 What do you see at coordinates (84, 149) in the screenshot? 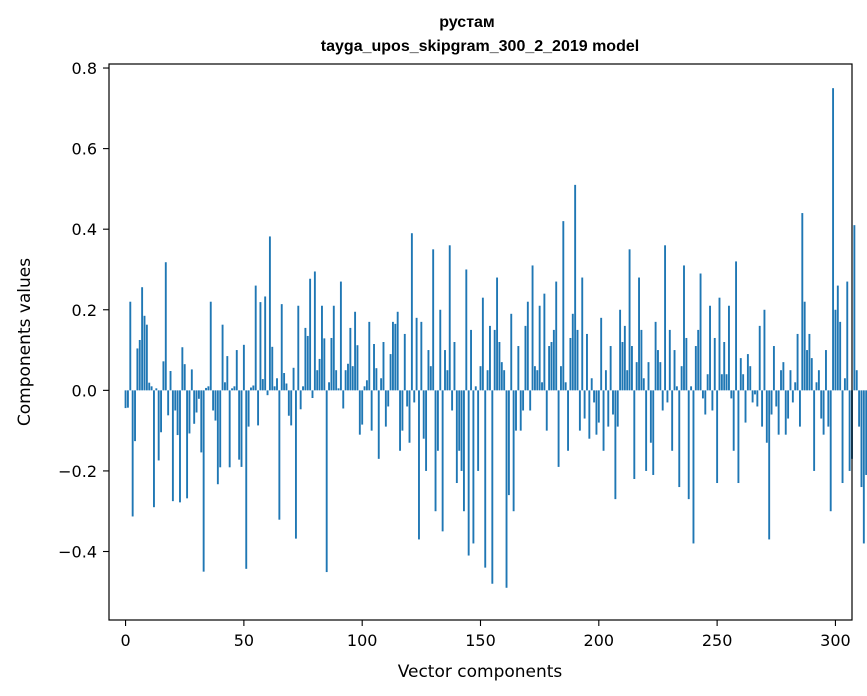
I see `y-tick-label: 0.6` at bounding box center [84, 149].